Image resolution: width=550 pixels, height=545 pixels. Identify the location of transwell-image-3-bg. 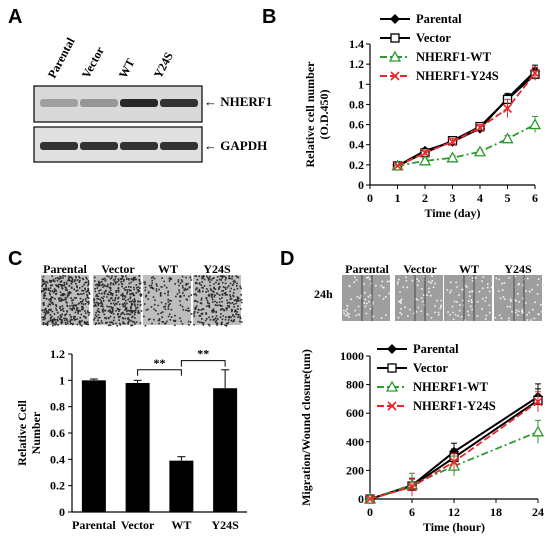
(167, 300).